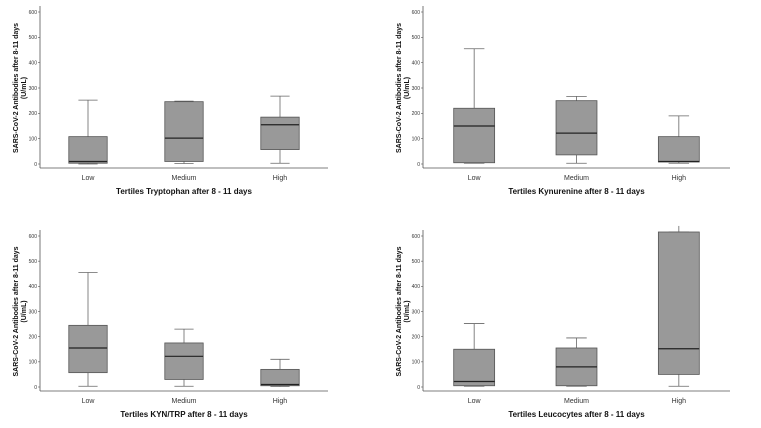  Describe the element at coordinates (184, 414) in the screenshot. I see `x-axis-label: Tertiles KYN/TRP after 8 - 11 days` at that location.